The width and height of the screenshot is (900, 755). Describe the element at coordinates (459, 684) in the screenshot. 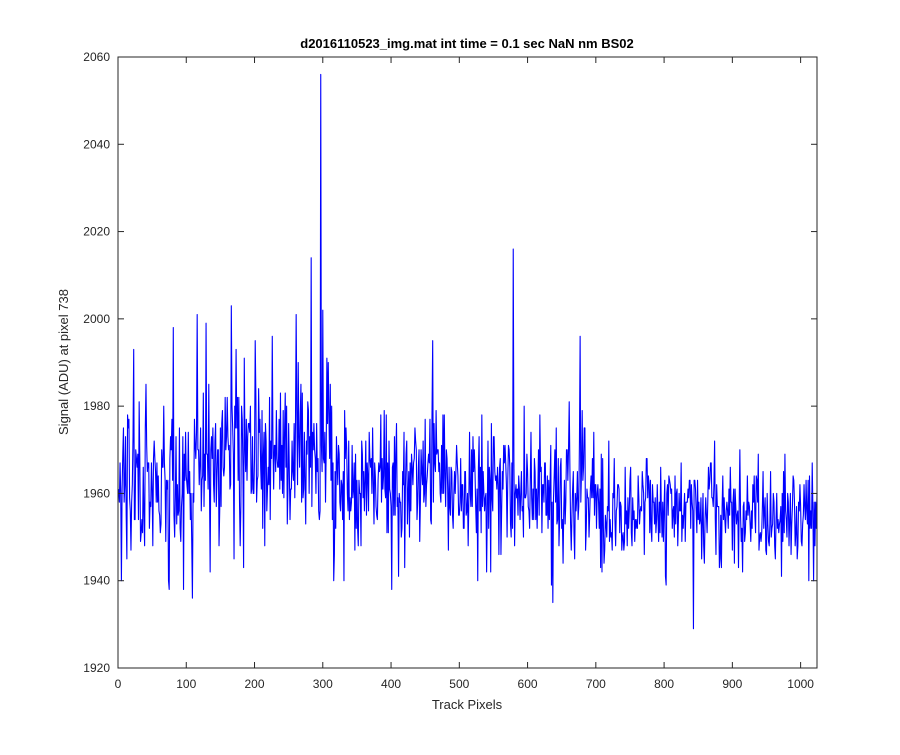

I see `x-tick-label: 500` at that location.